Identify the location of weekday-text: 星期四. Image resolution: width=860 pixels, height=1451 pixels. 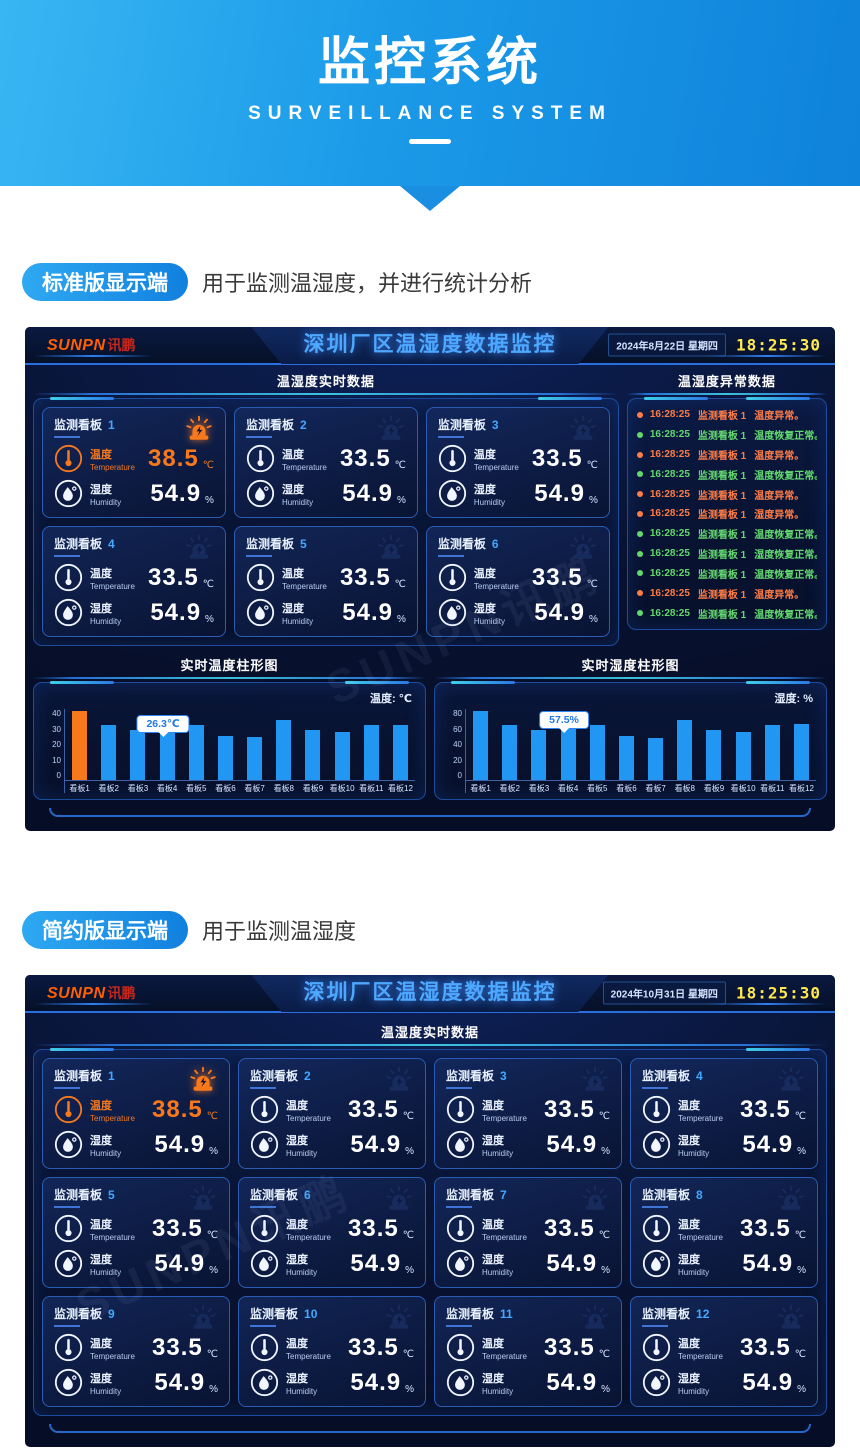
(702, 995).